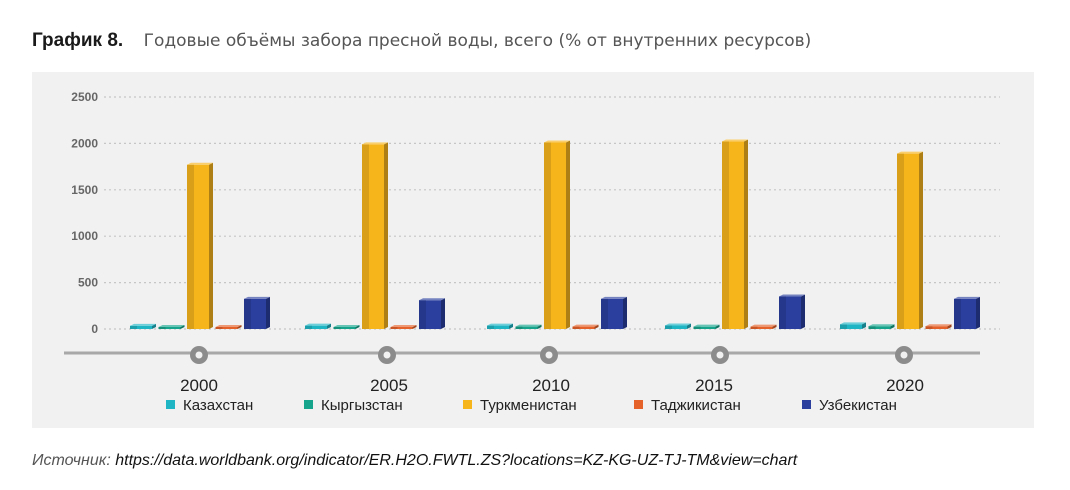 Image resolution: width=1070 pixels, height=490 pixels. Describe the element at coordinates (84, 143) in the screenshot. I see `y-tick-label: 2000` at that location.